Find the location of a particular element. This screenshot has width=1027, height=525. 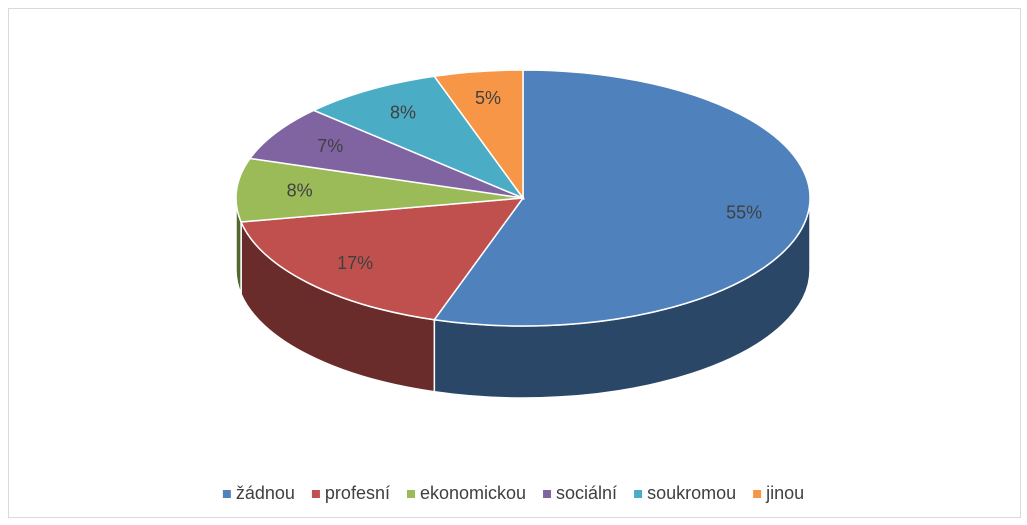

legend-label: jinou is located at coordinates (784, 493).